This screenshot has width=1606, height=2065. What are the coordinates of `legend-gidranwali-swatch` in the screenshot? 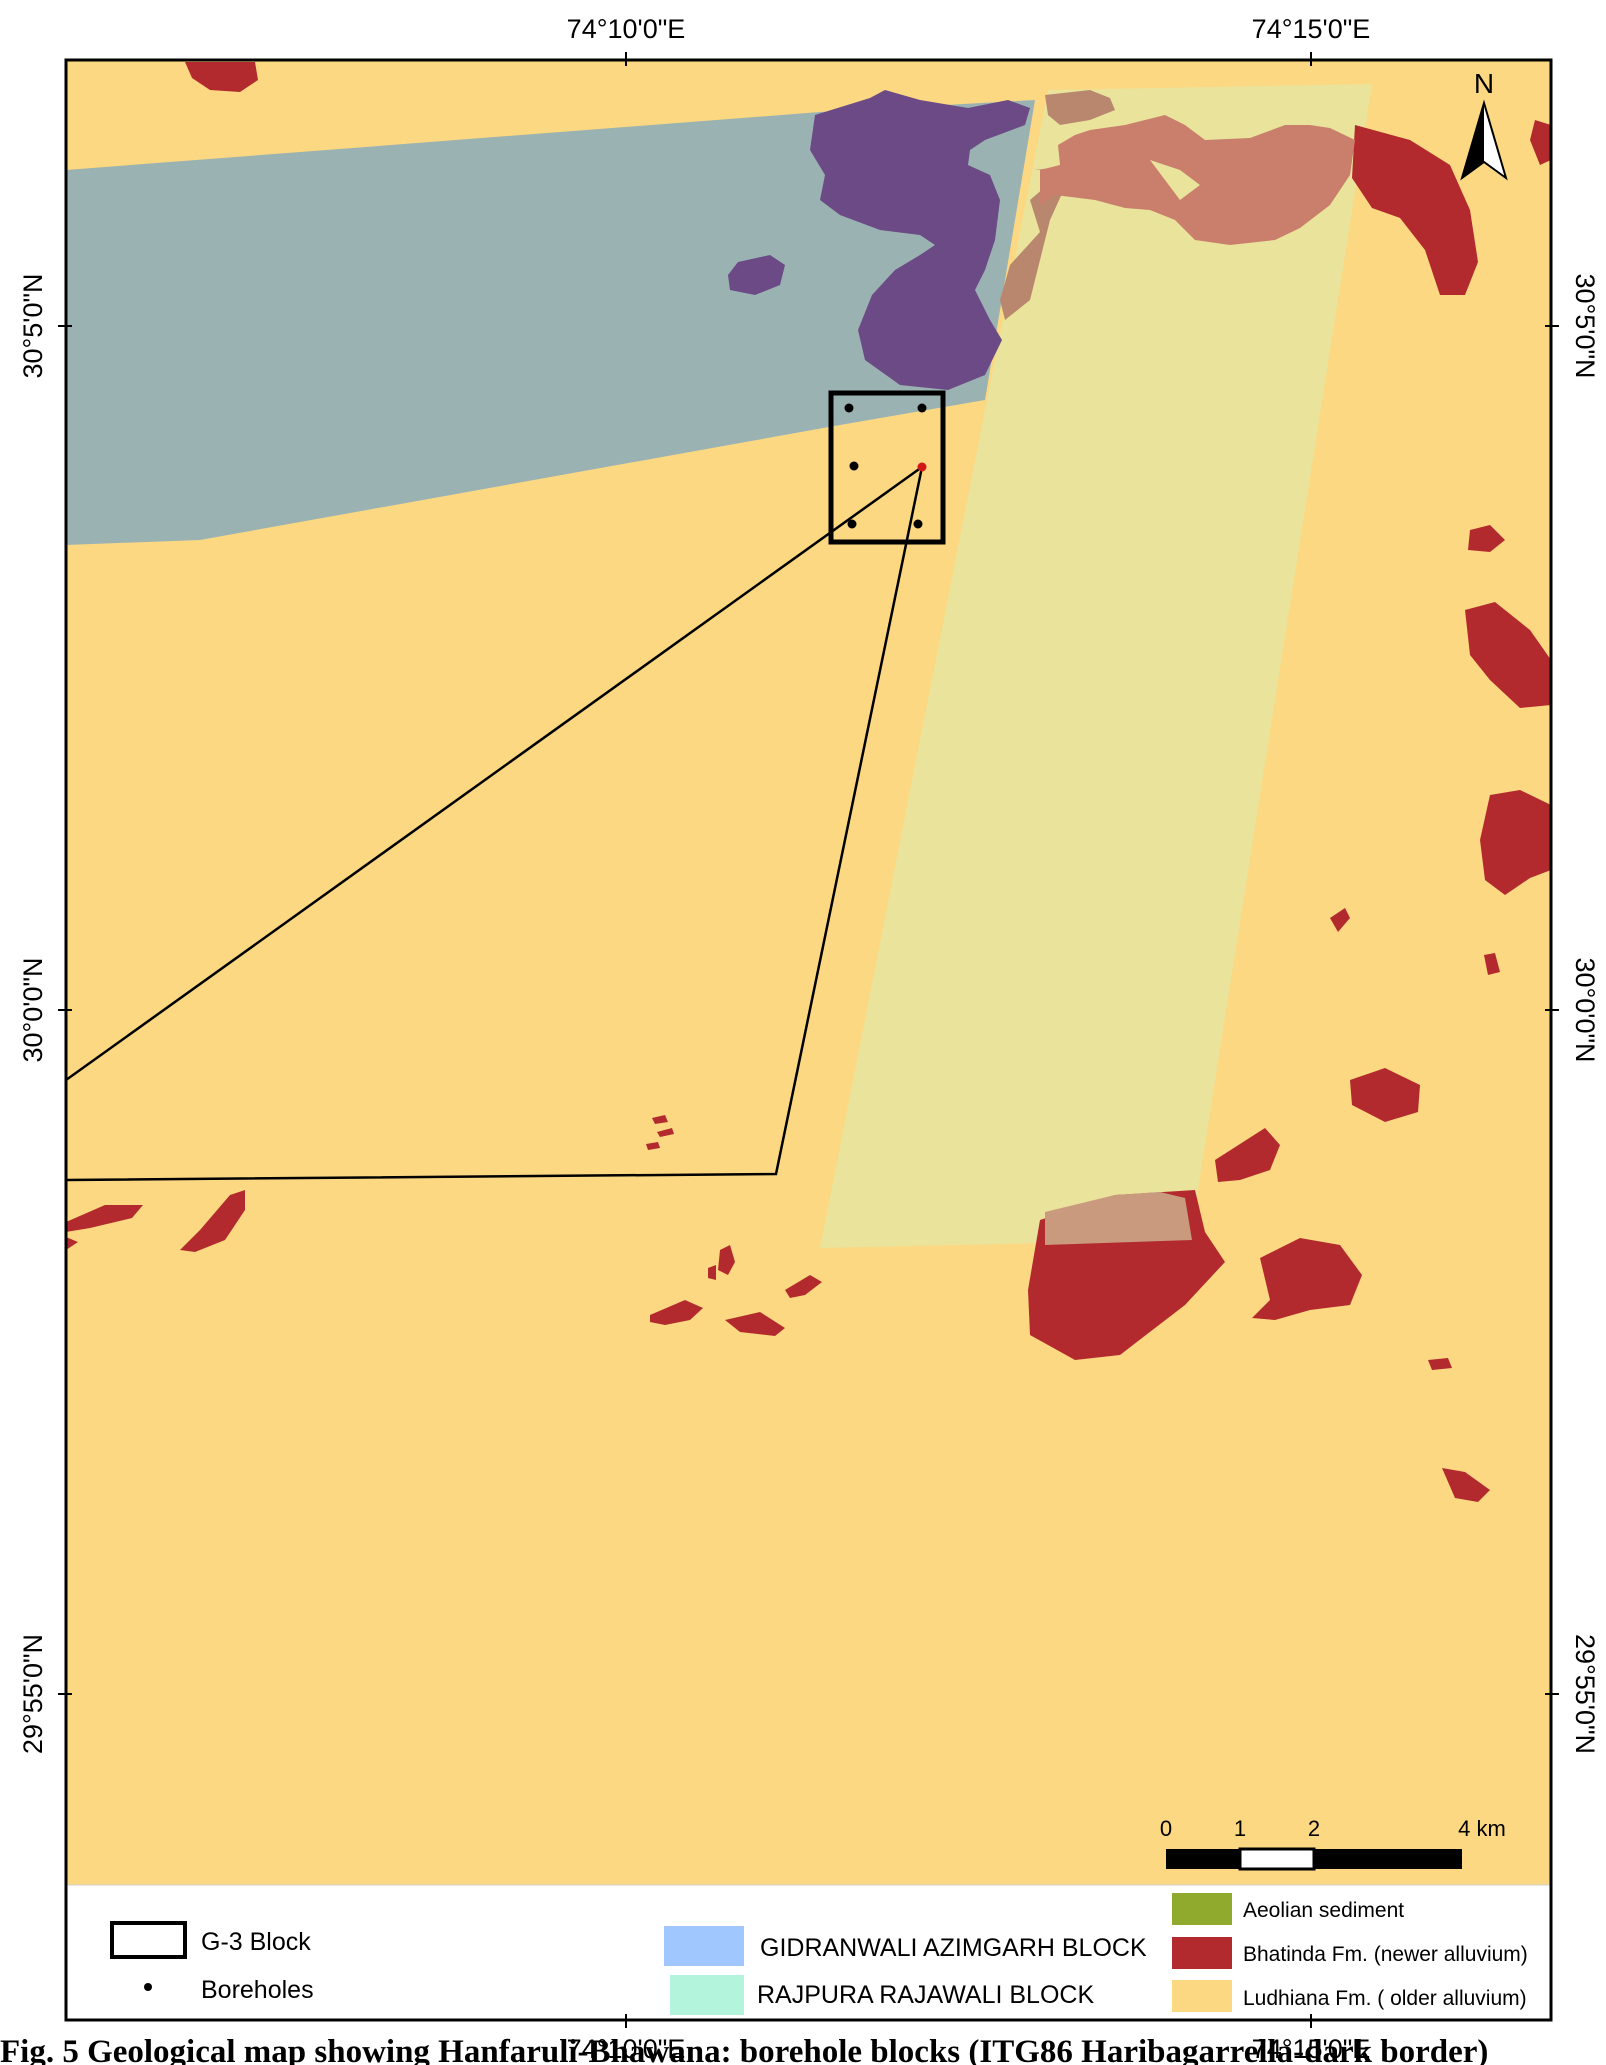 It's located at (704, 1946).